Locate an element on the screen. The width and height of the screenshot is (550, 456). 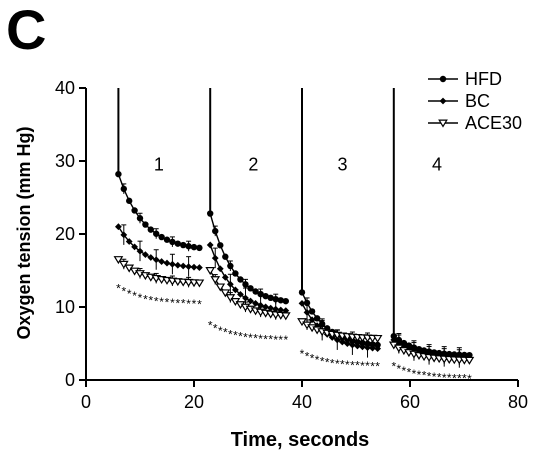
y-tick-label: 40 is located at coordinates (65, 88).